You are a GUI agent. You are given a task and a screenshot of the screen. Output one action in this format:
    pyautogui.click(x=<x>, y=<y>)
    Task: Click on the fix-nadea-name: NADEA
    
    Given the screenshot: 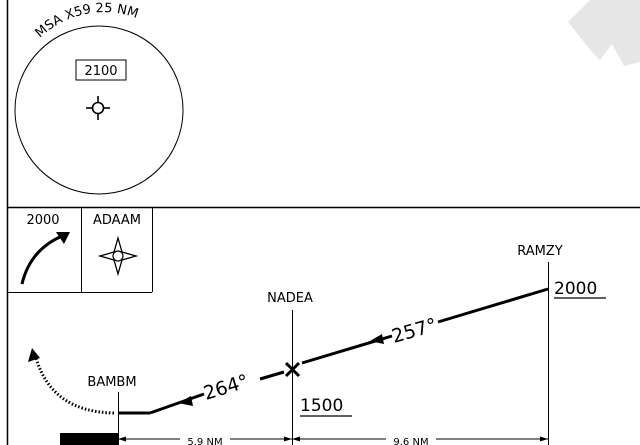 What is the action you would take?
    pyautogui.click(x=290, y=298)
    